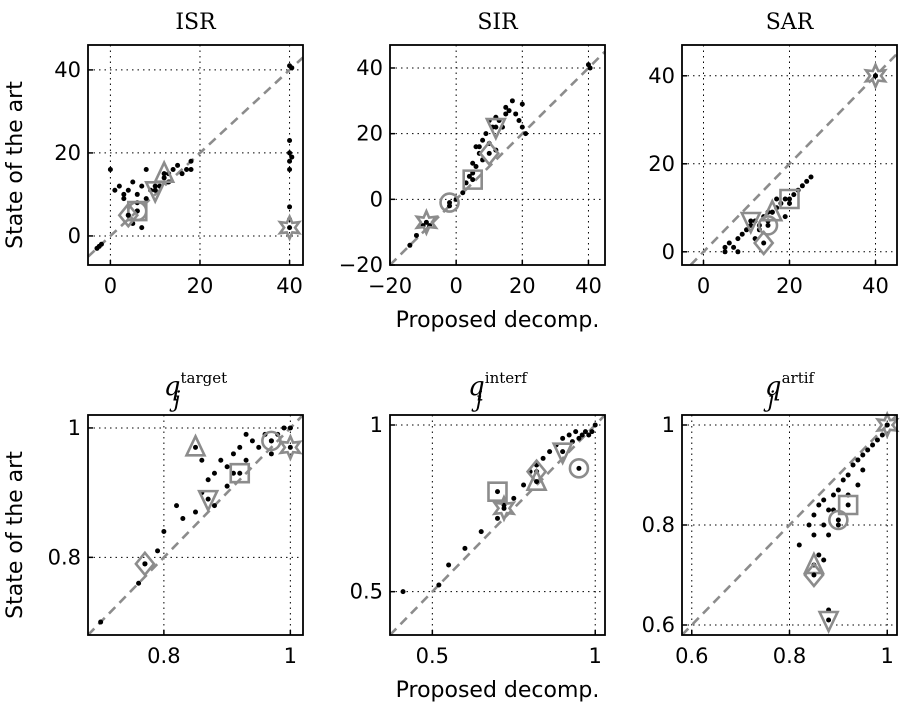 This screenshot has height=705, width=905. I want to click on scatter-panel-1: 0 20 40 0 20 40 ISR State of the art, so click(153, 154).